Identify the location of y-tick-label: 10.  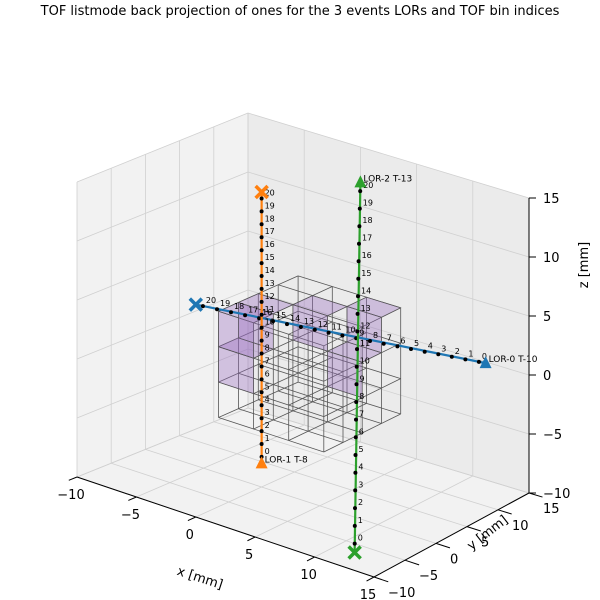
(520, 526).